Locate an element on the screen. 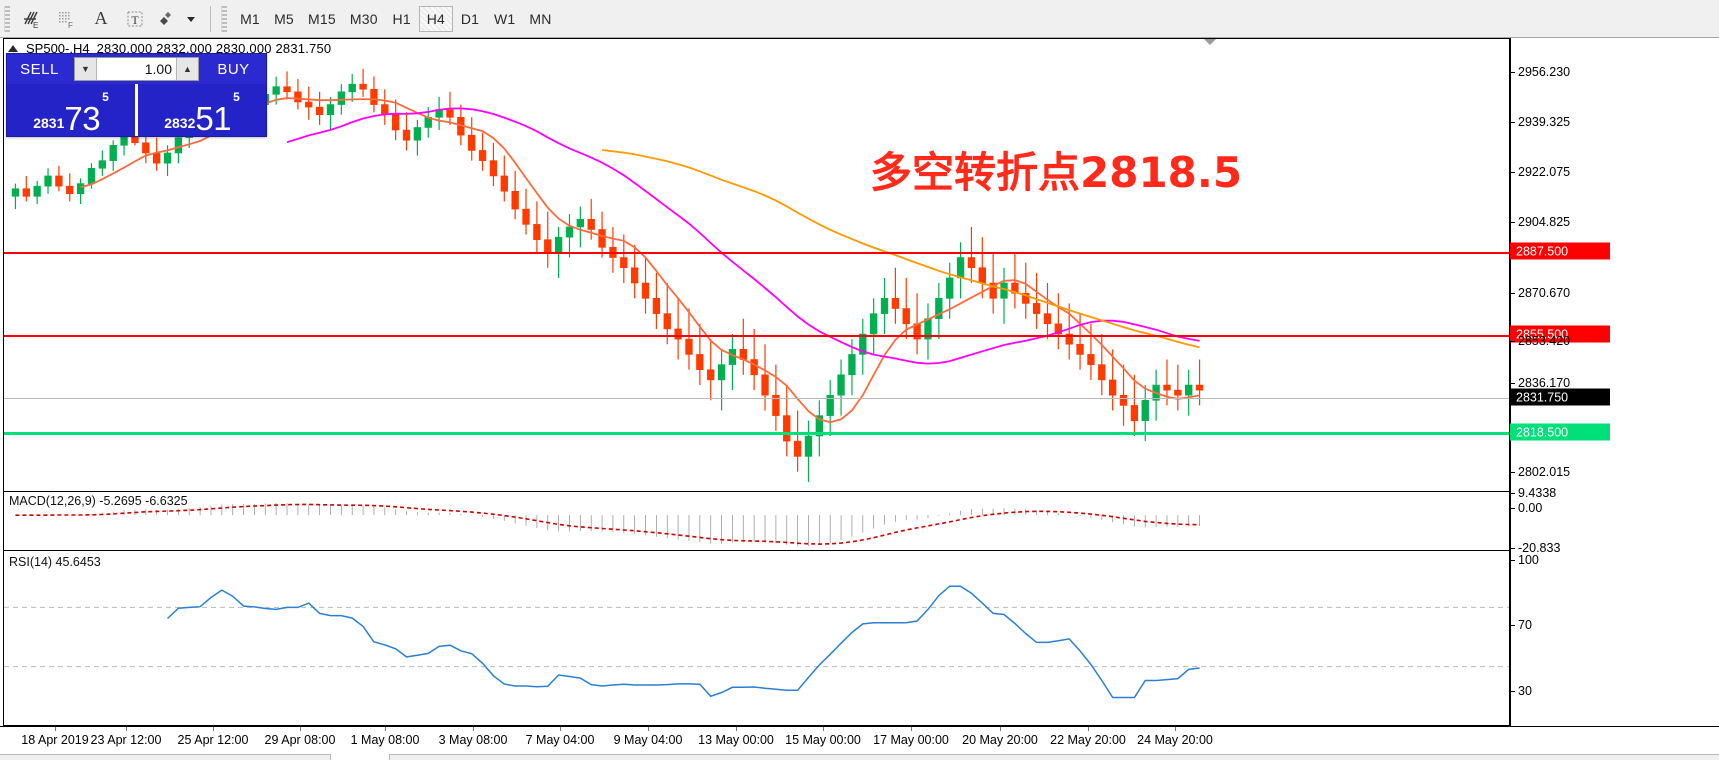 The height and width of the screenshot is (760, 1719). chart-tab is located at coordinates (360, 757).